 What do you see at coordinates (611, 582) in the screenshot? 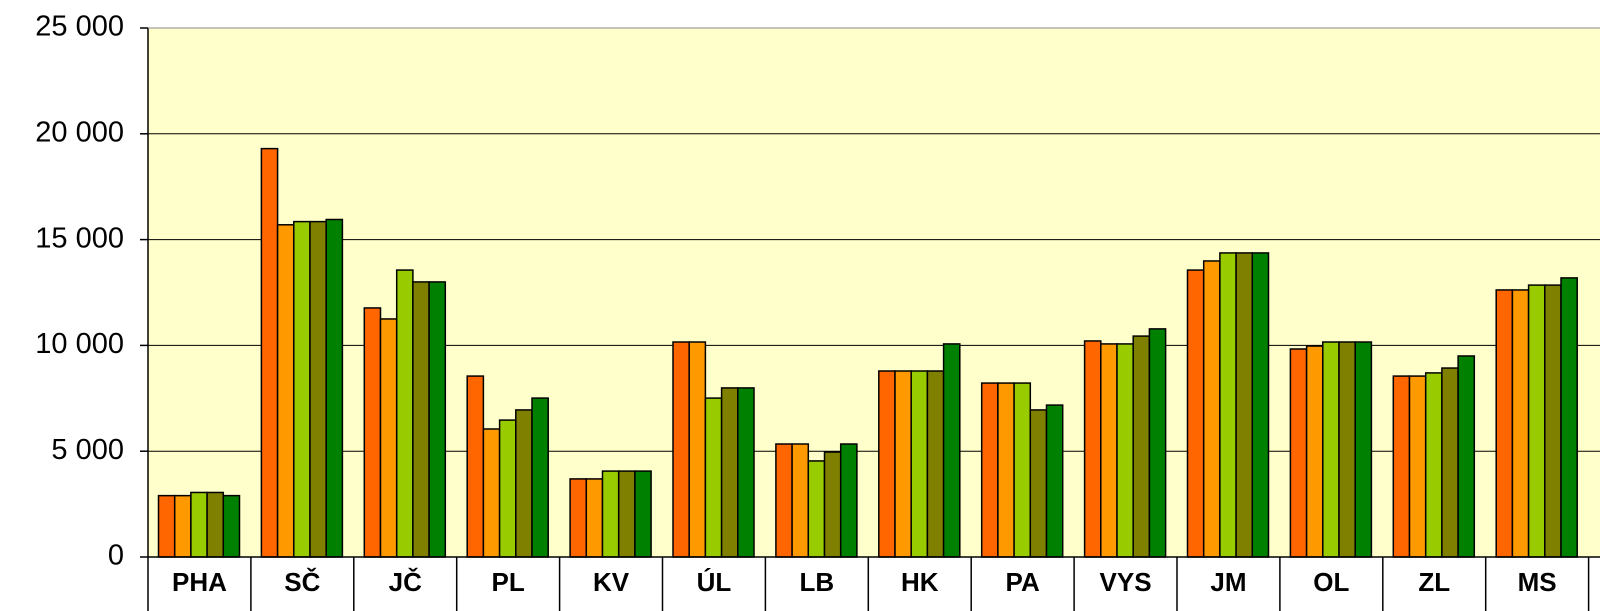
I see `x-tick-label: KV` at bounding box center [611, 582].